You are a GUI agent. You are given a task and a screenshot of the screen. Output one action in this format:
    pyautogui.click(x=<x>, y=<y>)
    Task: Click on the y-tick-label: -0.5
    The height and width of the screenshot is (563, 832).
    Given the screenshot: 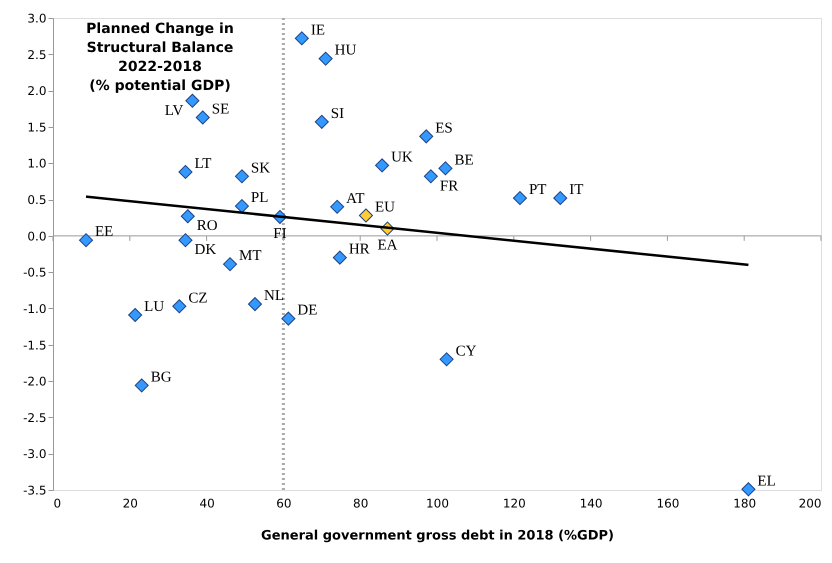 What is the action you would take?
    pyautogui.click(x=34, y=273)
    